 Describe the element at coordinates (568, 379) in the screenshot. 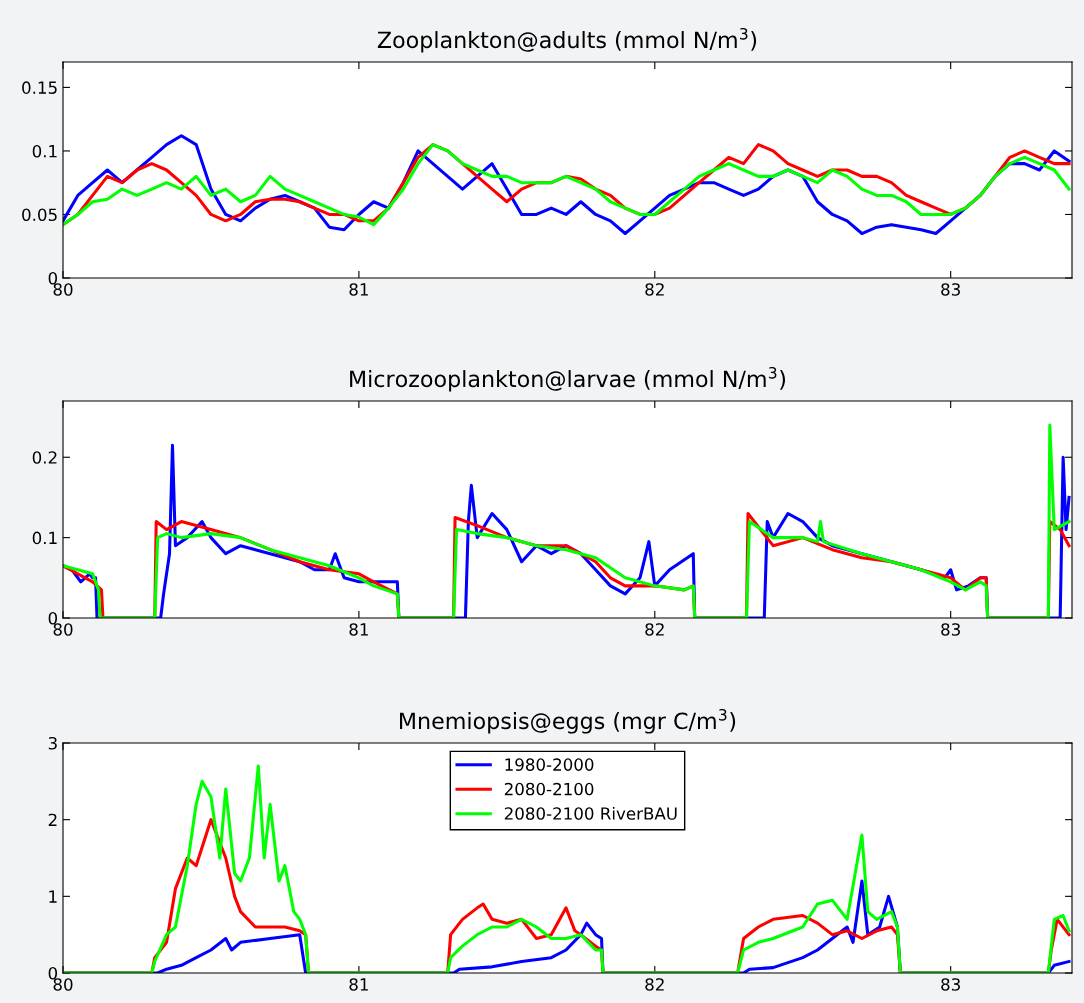

I see `chart-title: Microzooplankton@larvae (mmol N/m$^{3}$)` at that location.